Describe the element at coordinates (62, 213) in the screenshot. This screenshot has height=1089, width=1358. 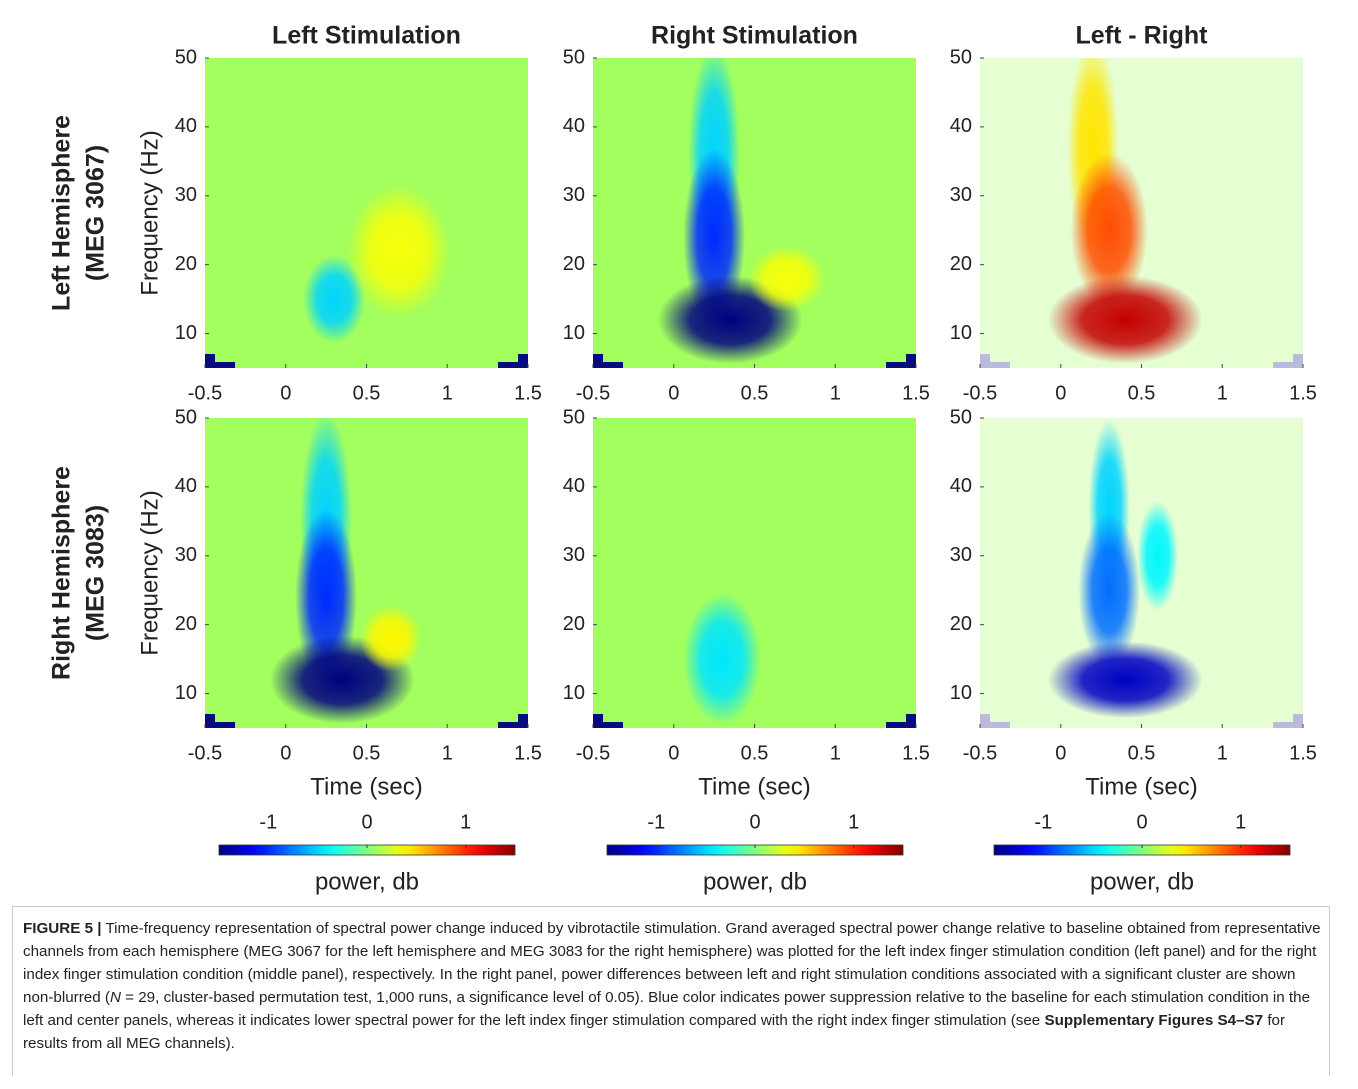
I see `row-label: Left Hemisphere` at that location.